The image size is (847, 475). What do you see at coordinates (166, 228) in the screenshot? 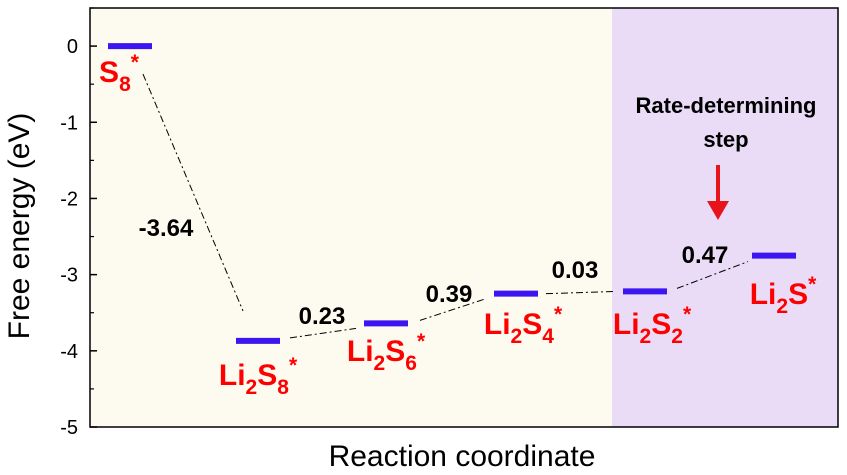
I see `step-energy-label: -3.64` at bounding box center [166, 228].